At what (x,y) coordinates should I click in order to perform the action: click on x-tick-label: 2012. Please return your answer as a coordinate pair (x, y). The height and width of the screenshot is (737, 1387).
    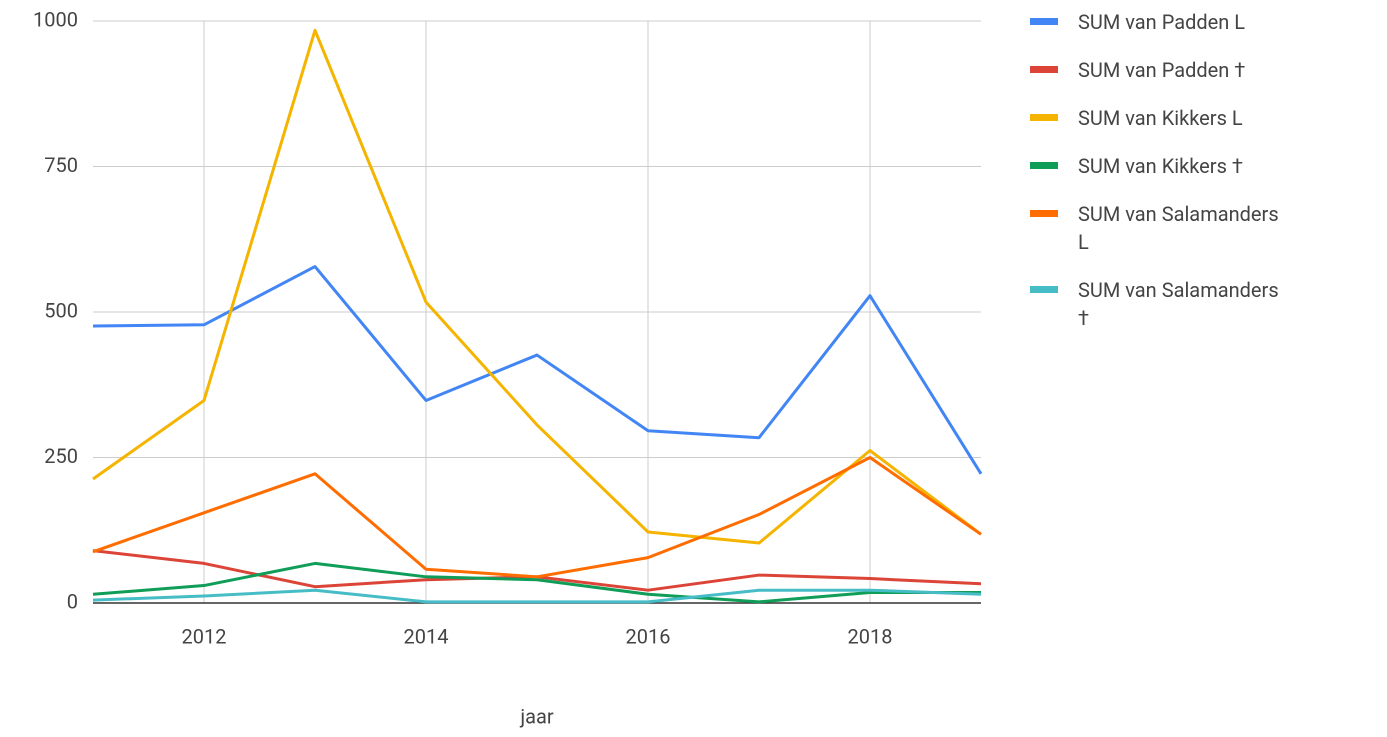
    Looking at the image, I should click on (204, 636).